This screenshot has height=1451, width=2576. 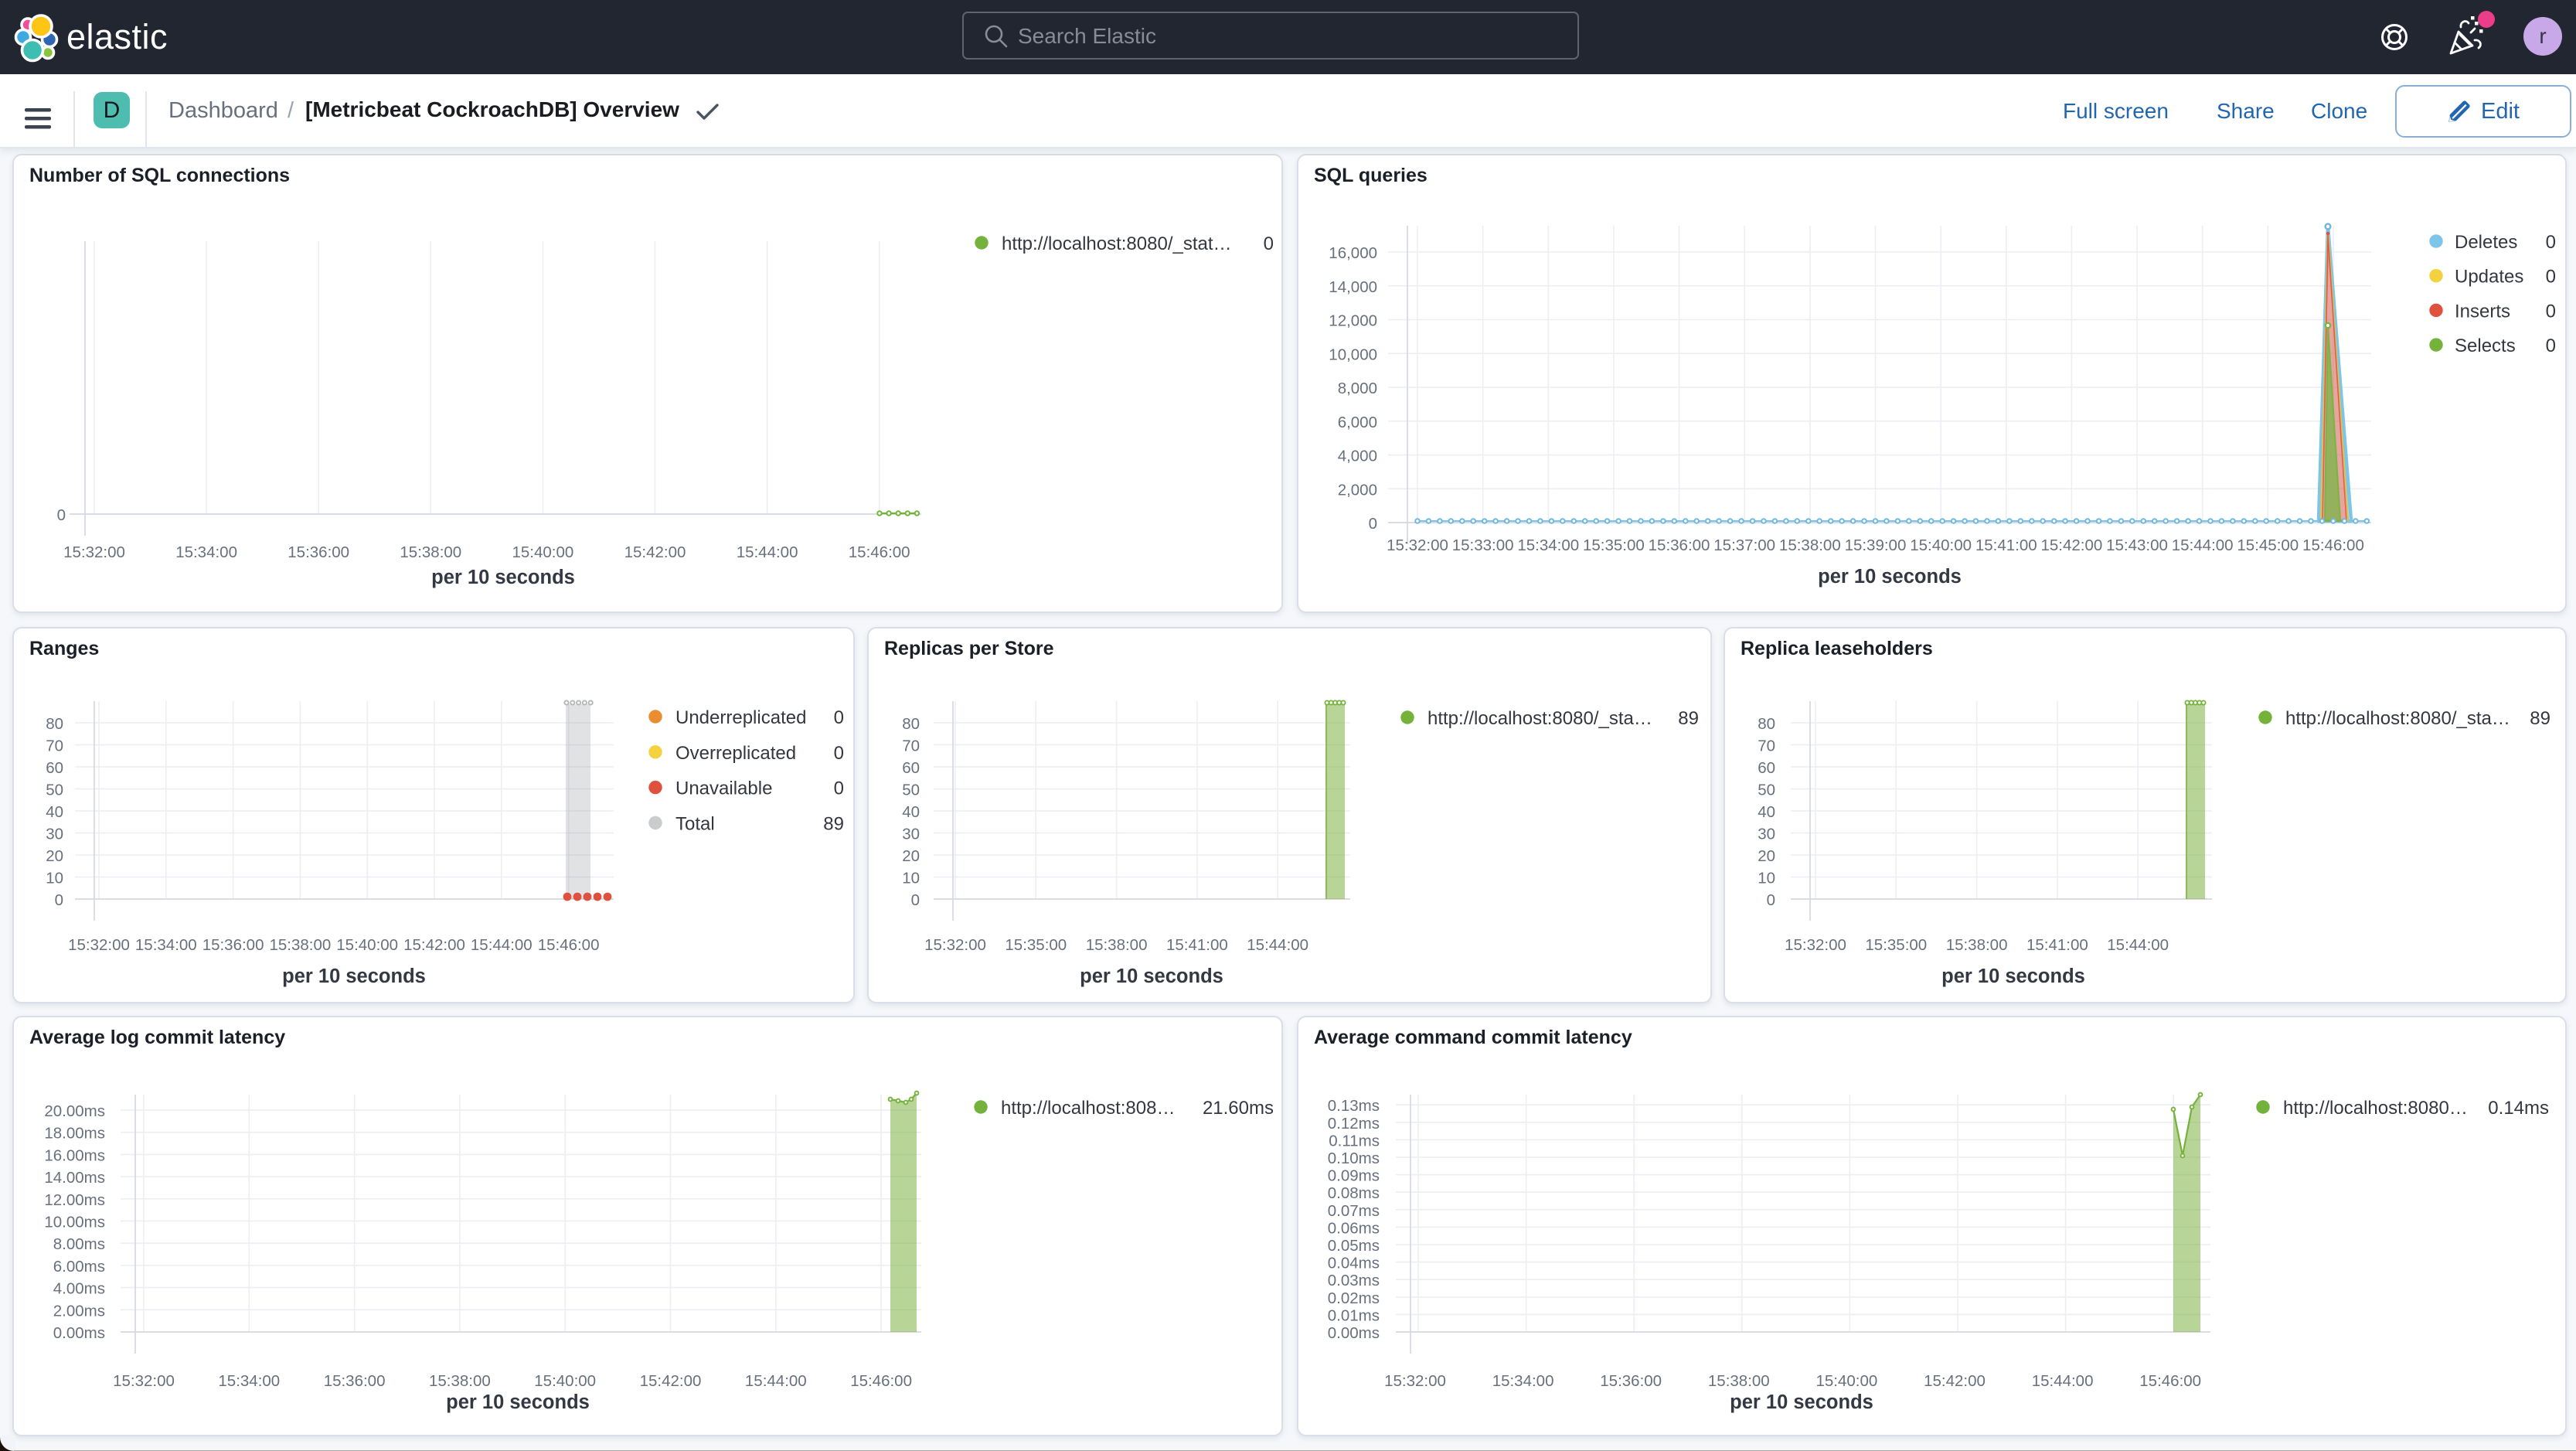 What do you see at coordinates (79, 1244) in the screenshot?
I see `svg-text: 8.00ms` at bounding box center [79, 1244].